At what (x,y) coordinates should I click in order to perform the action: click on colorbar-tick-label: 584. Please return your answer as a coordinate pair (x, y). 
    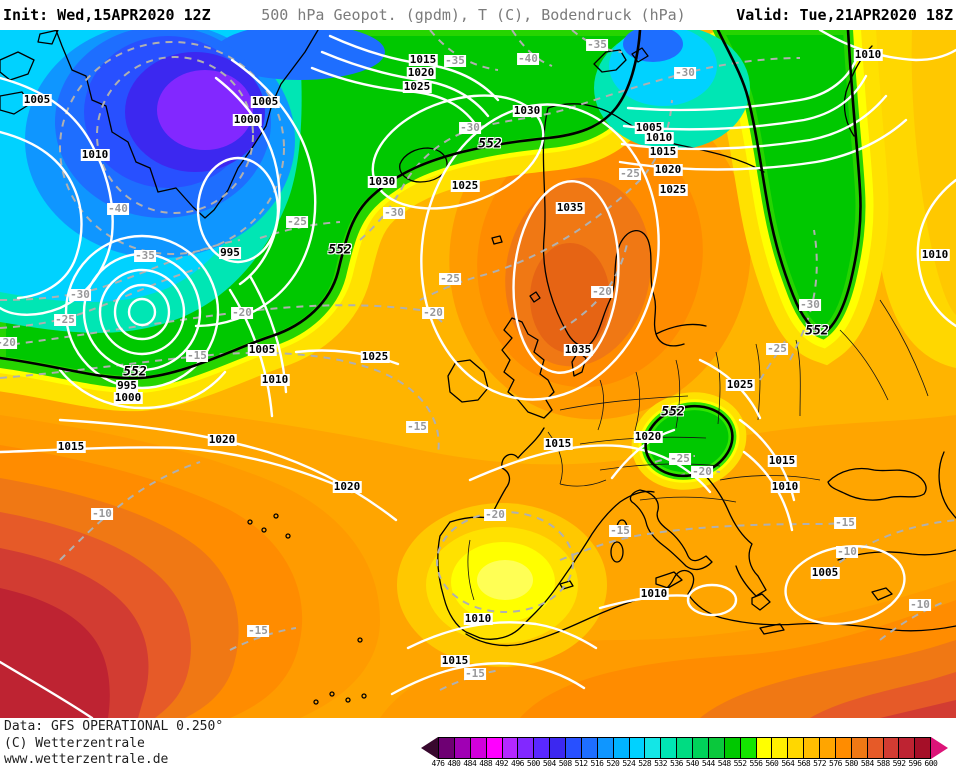
    Looking at the image, I should click on (867, 763).